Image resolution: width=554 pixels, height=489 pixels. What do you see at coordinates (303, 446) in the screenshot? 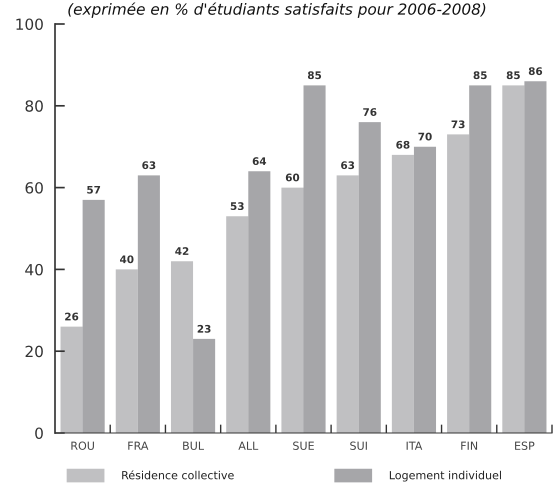
I see `x-tick-label: SUE` at bounding box center [303, 446].